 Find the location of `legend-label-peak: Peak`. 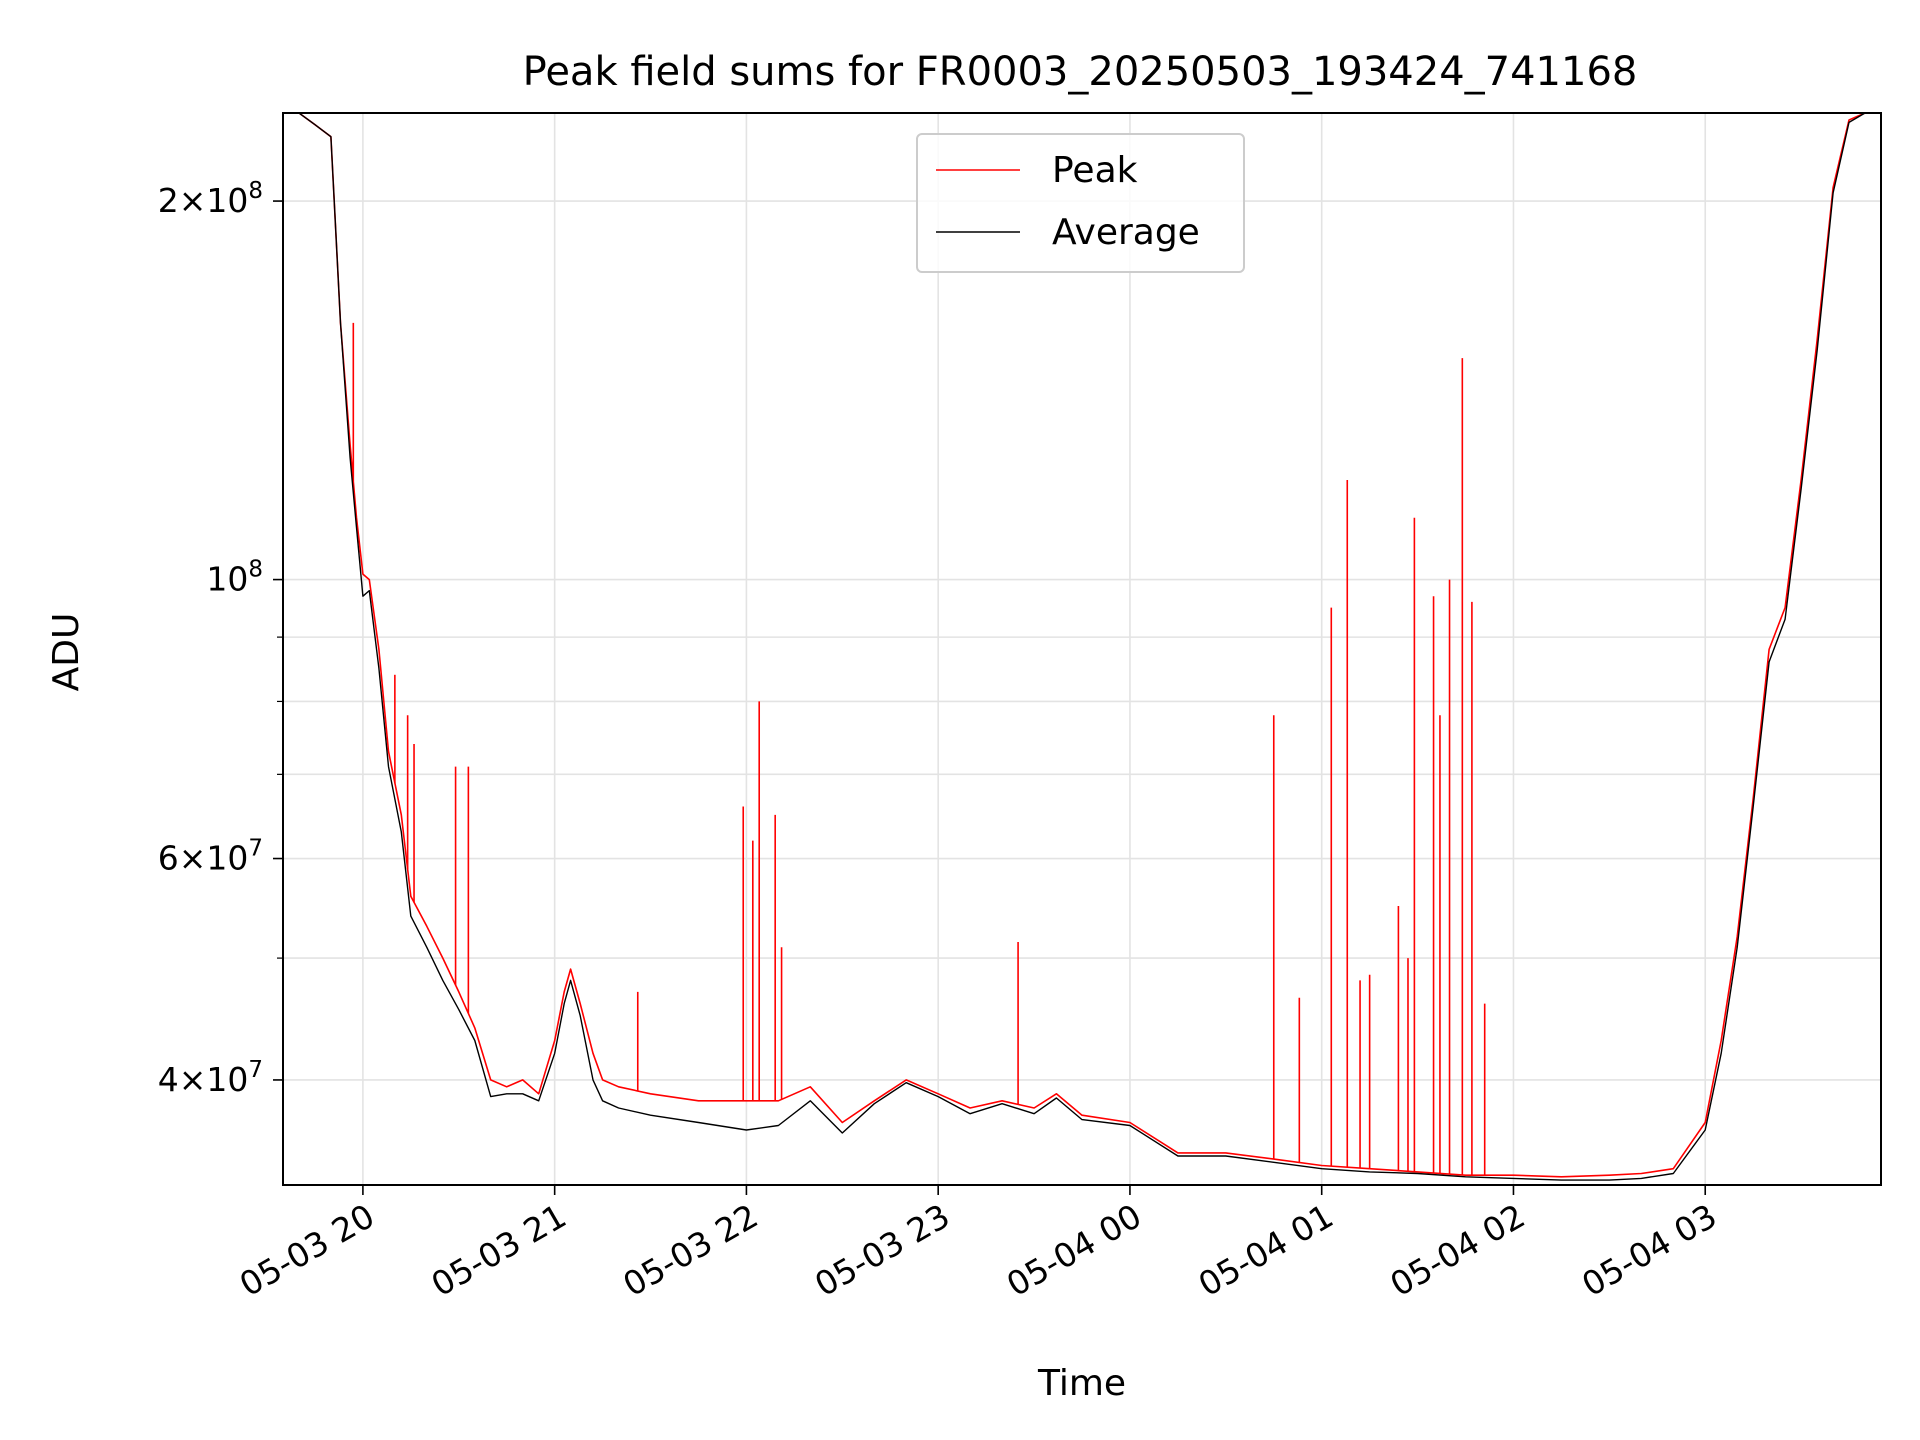

legend-label-peak: Peak is located at coordinates (1095, 170).